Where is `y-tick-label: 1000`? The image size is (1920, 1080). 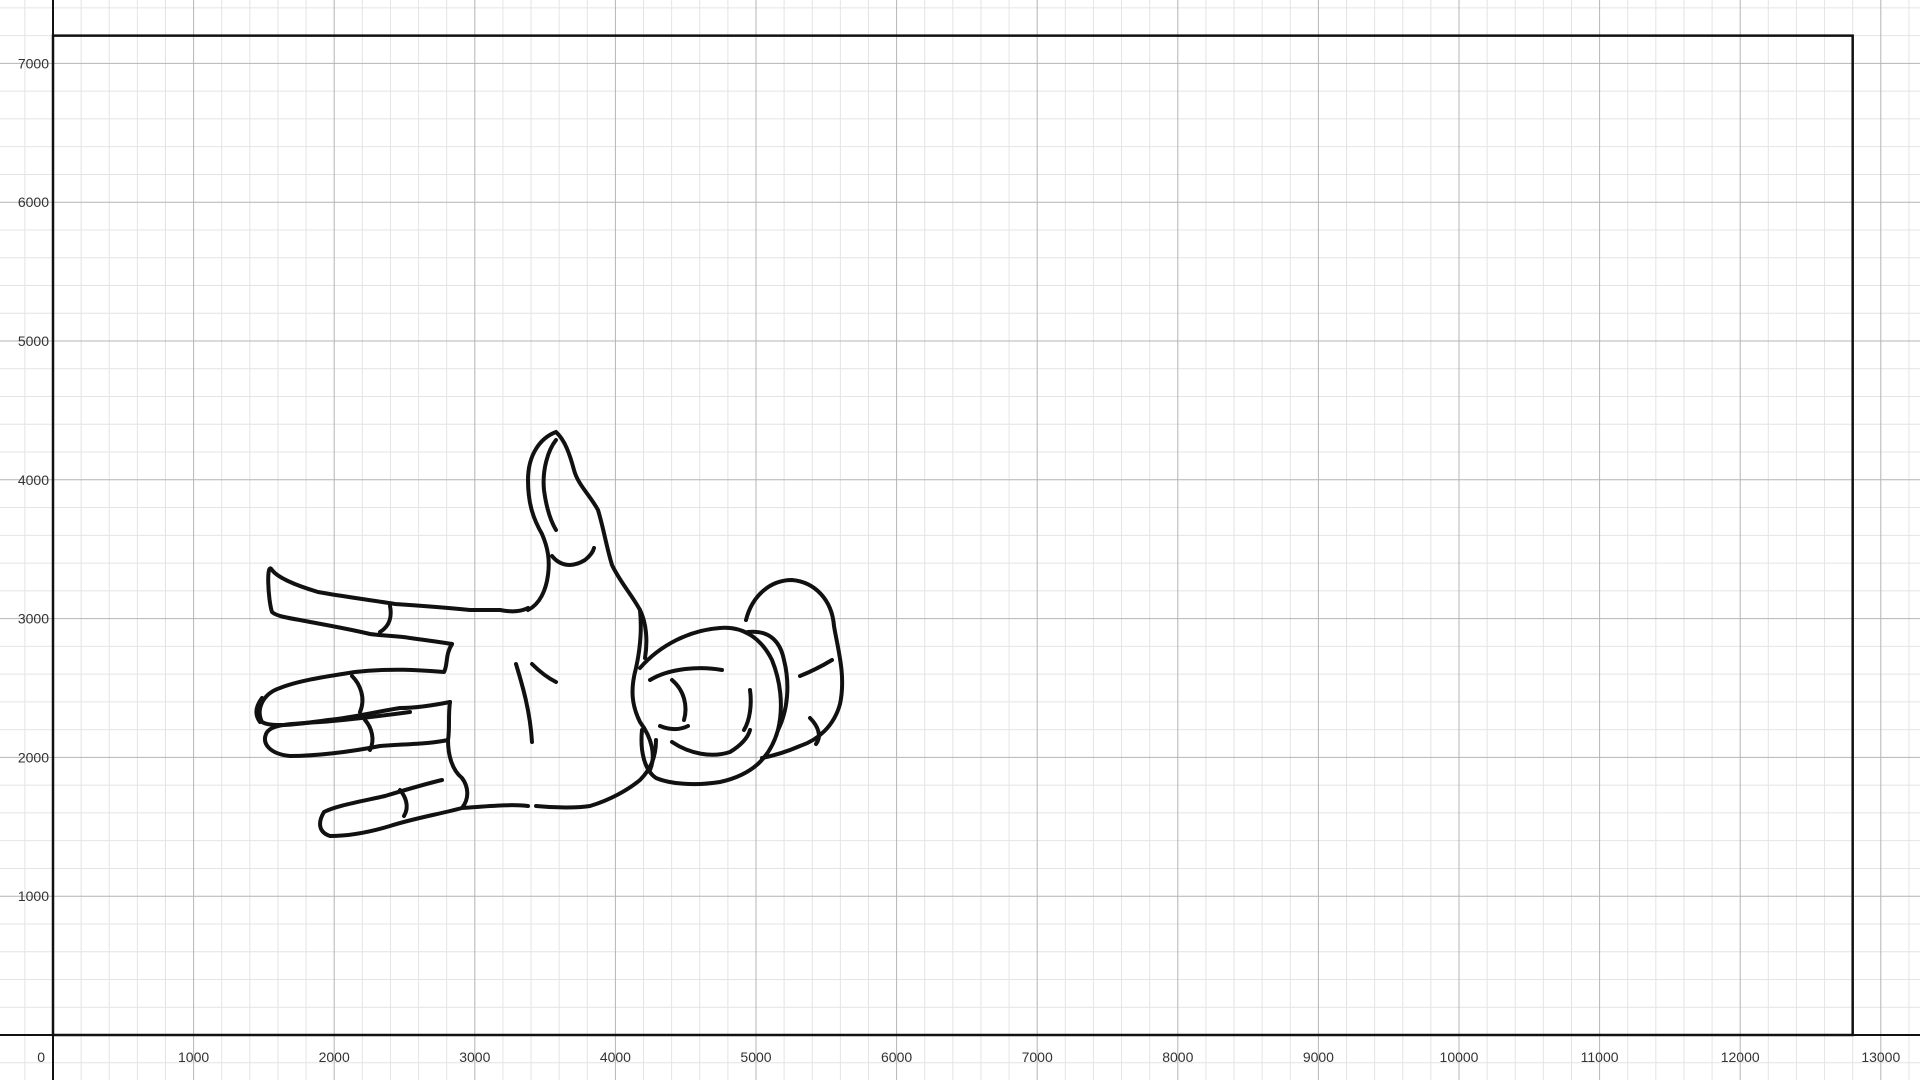 y-tick-label: 1000 is located at coordinates (33, 896).